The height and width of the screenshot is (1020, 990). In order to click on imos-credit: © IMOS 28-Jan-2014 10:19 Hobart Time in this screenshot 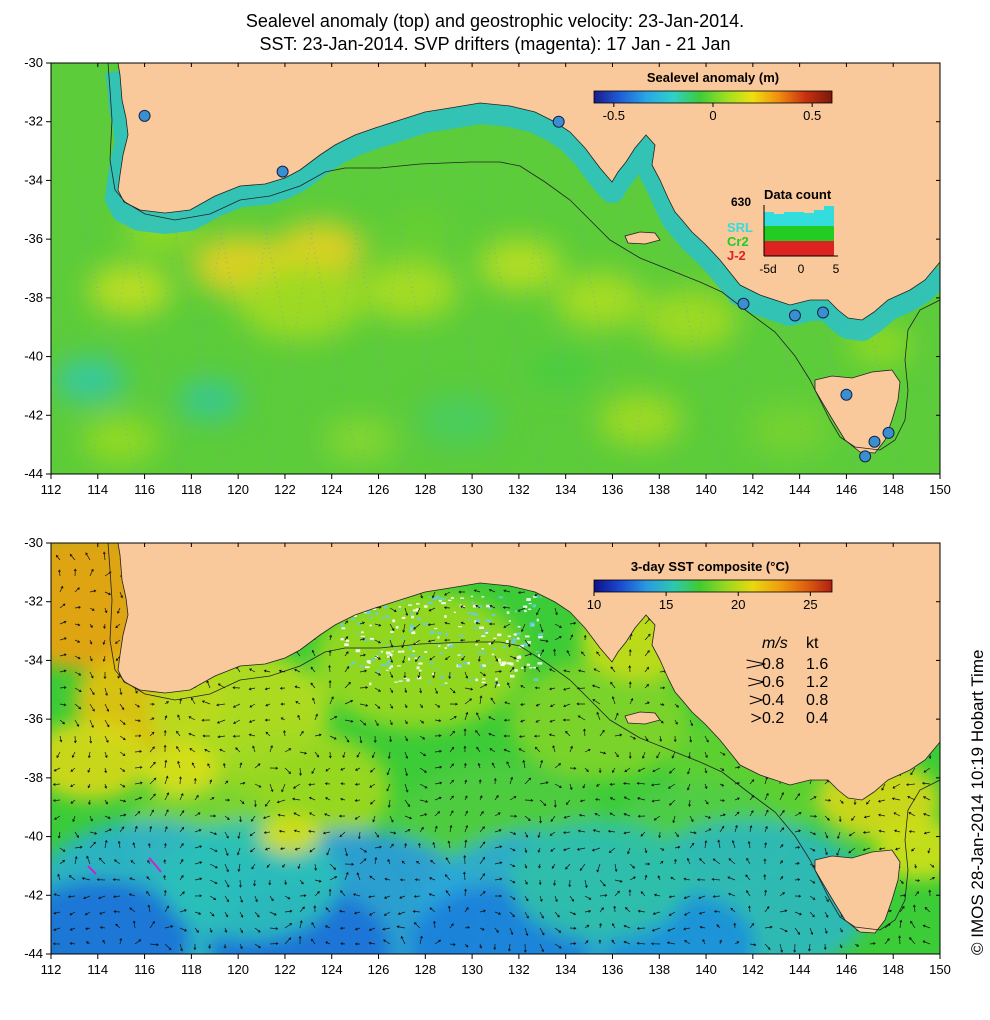, I will do `click(977, 802)`.